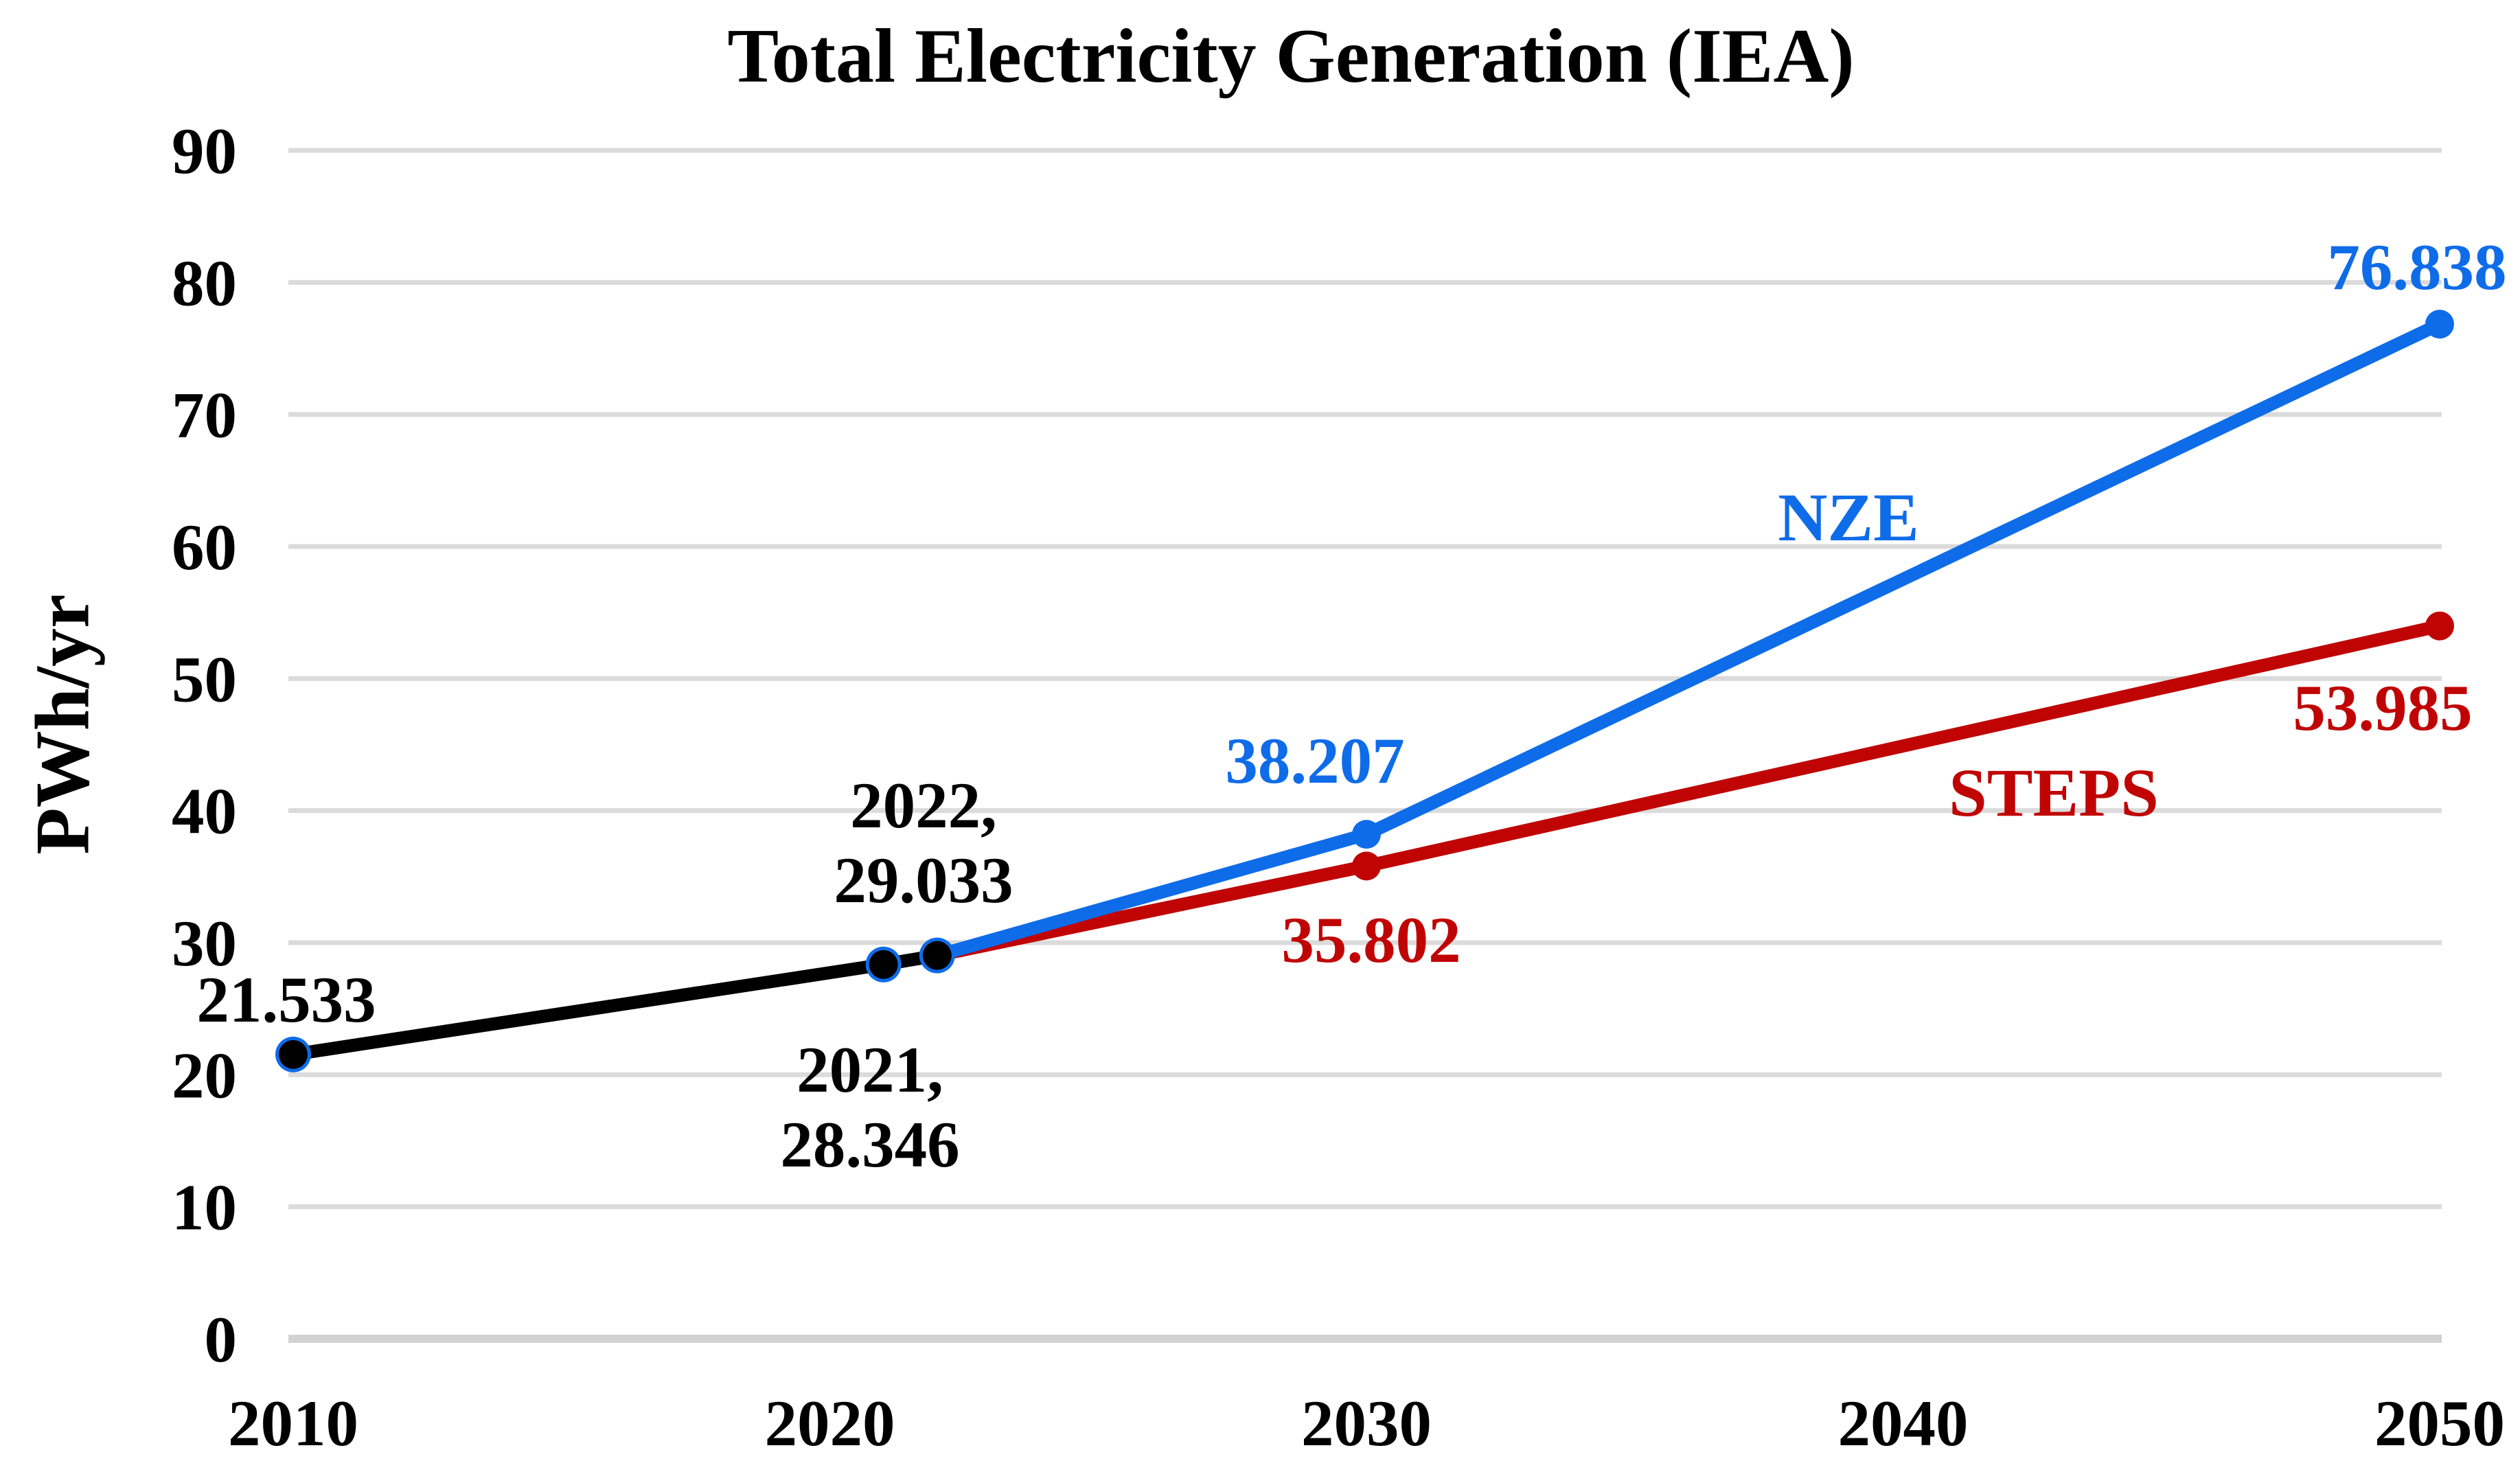 This screenshot has height=1483, width=2520. What do you see at coordinates (1371, 940) in the screenshot?
I see `data-label: 35.802` at bounding box center [1371, 940].